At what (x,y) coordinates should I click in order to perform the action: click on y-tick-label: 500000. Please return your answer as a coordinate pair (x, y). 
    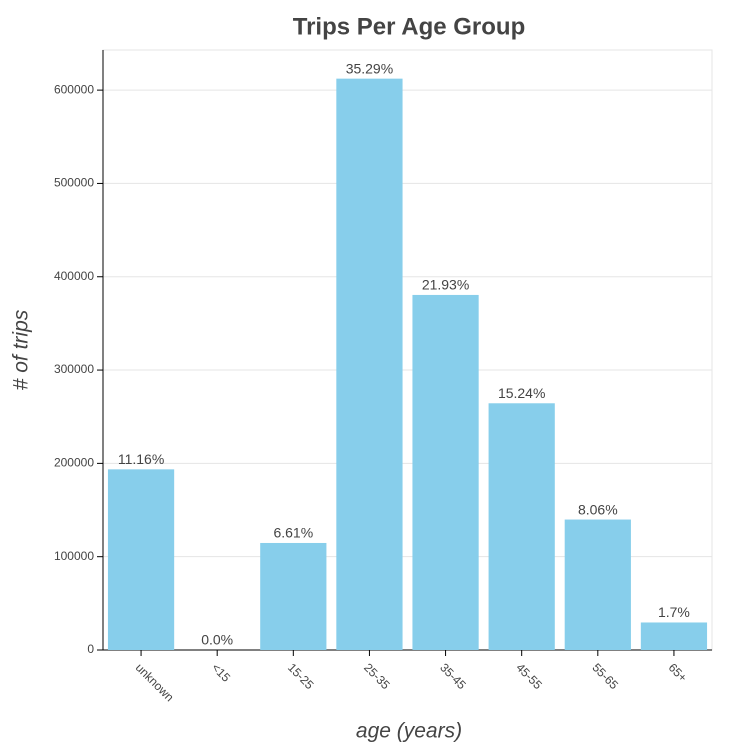
    Looking at the image, I should click on (74, 183).